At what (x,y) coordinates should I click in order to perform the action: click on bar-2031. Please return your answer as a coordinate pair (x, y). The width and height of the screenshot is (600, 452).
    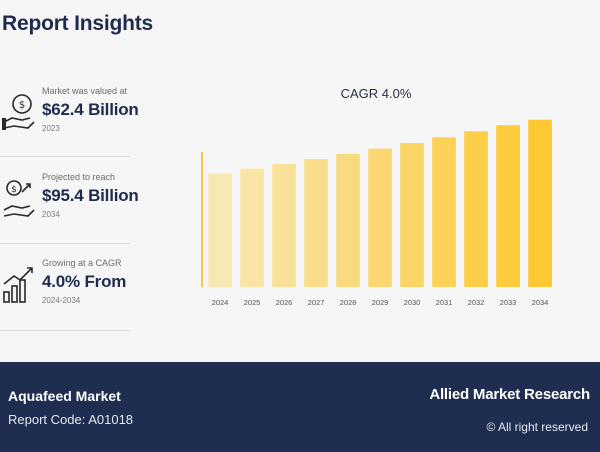
    Looking at the image, I should click on (444, 212).